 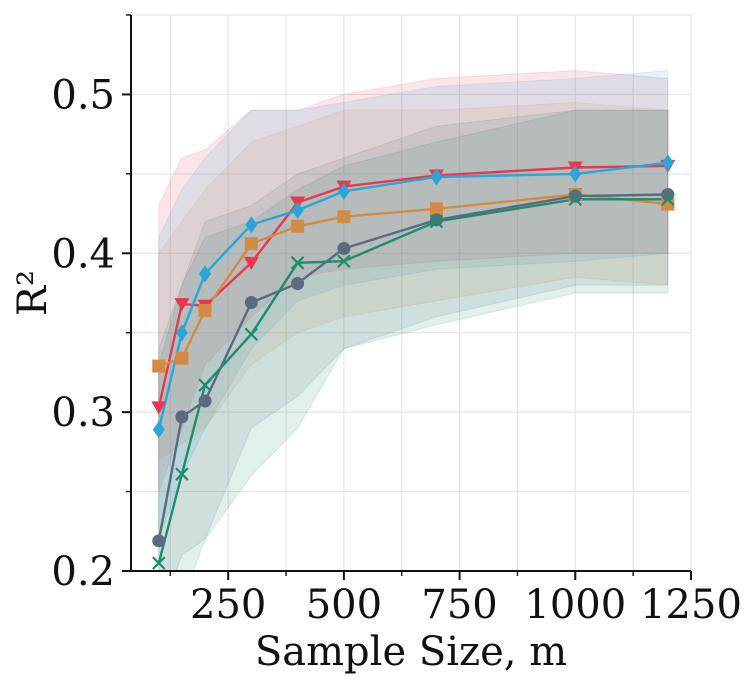 I want to click on y-tick-label: 0.3, so click(x=83, y=413).